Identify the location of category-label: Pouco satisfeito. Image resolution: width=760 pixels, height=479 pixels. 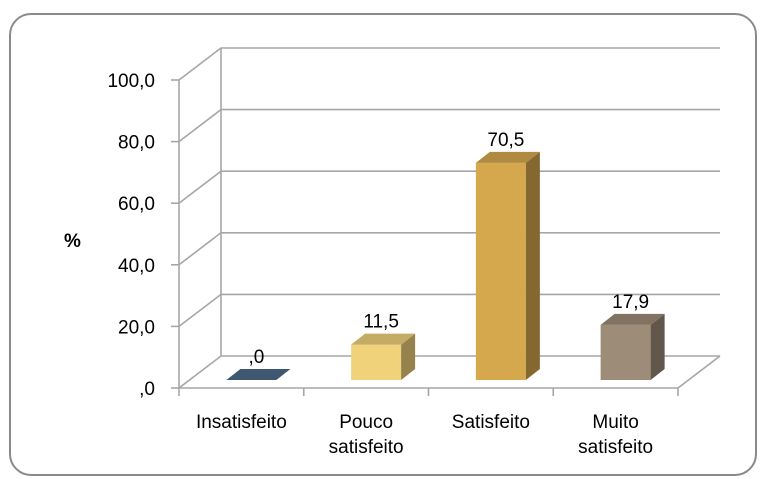
(366, 435).